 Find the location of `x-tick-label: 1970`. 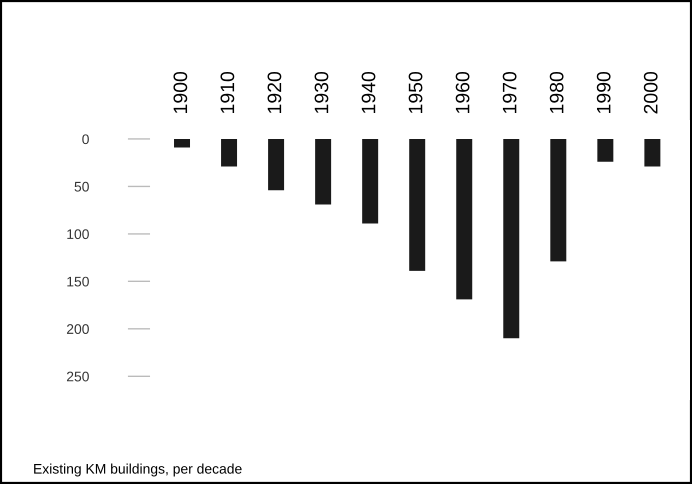

x-tick-label: 1970 is located at coordinates (509, 92).